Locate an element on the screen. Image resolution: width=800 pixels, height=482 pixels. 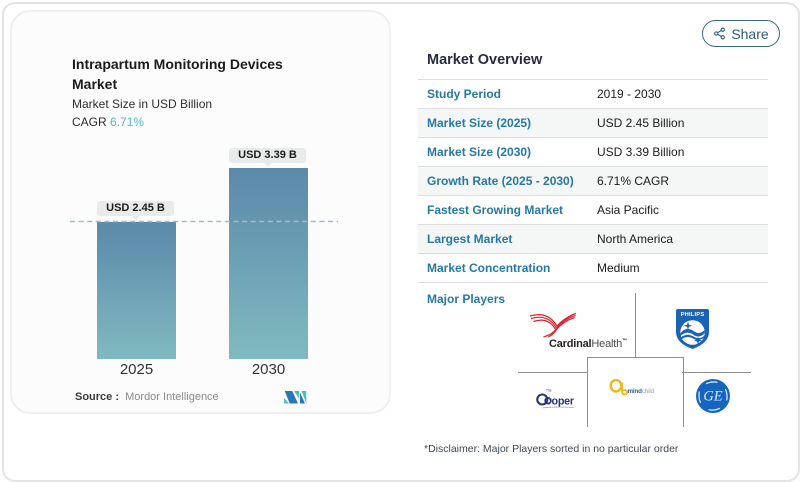
svg-text: The is located at coordinates (549, 391).